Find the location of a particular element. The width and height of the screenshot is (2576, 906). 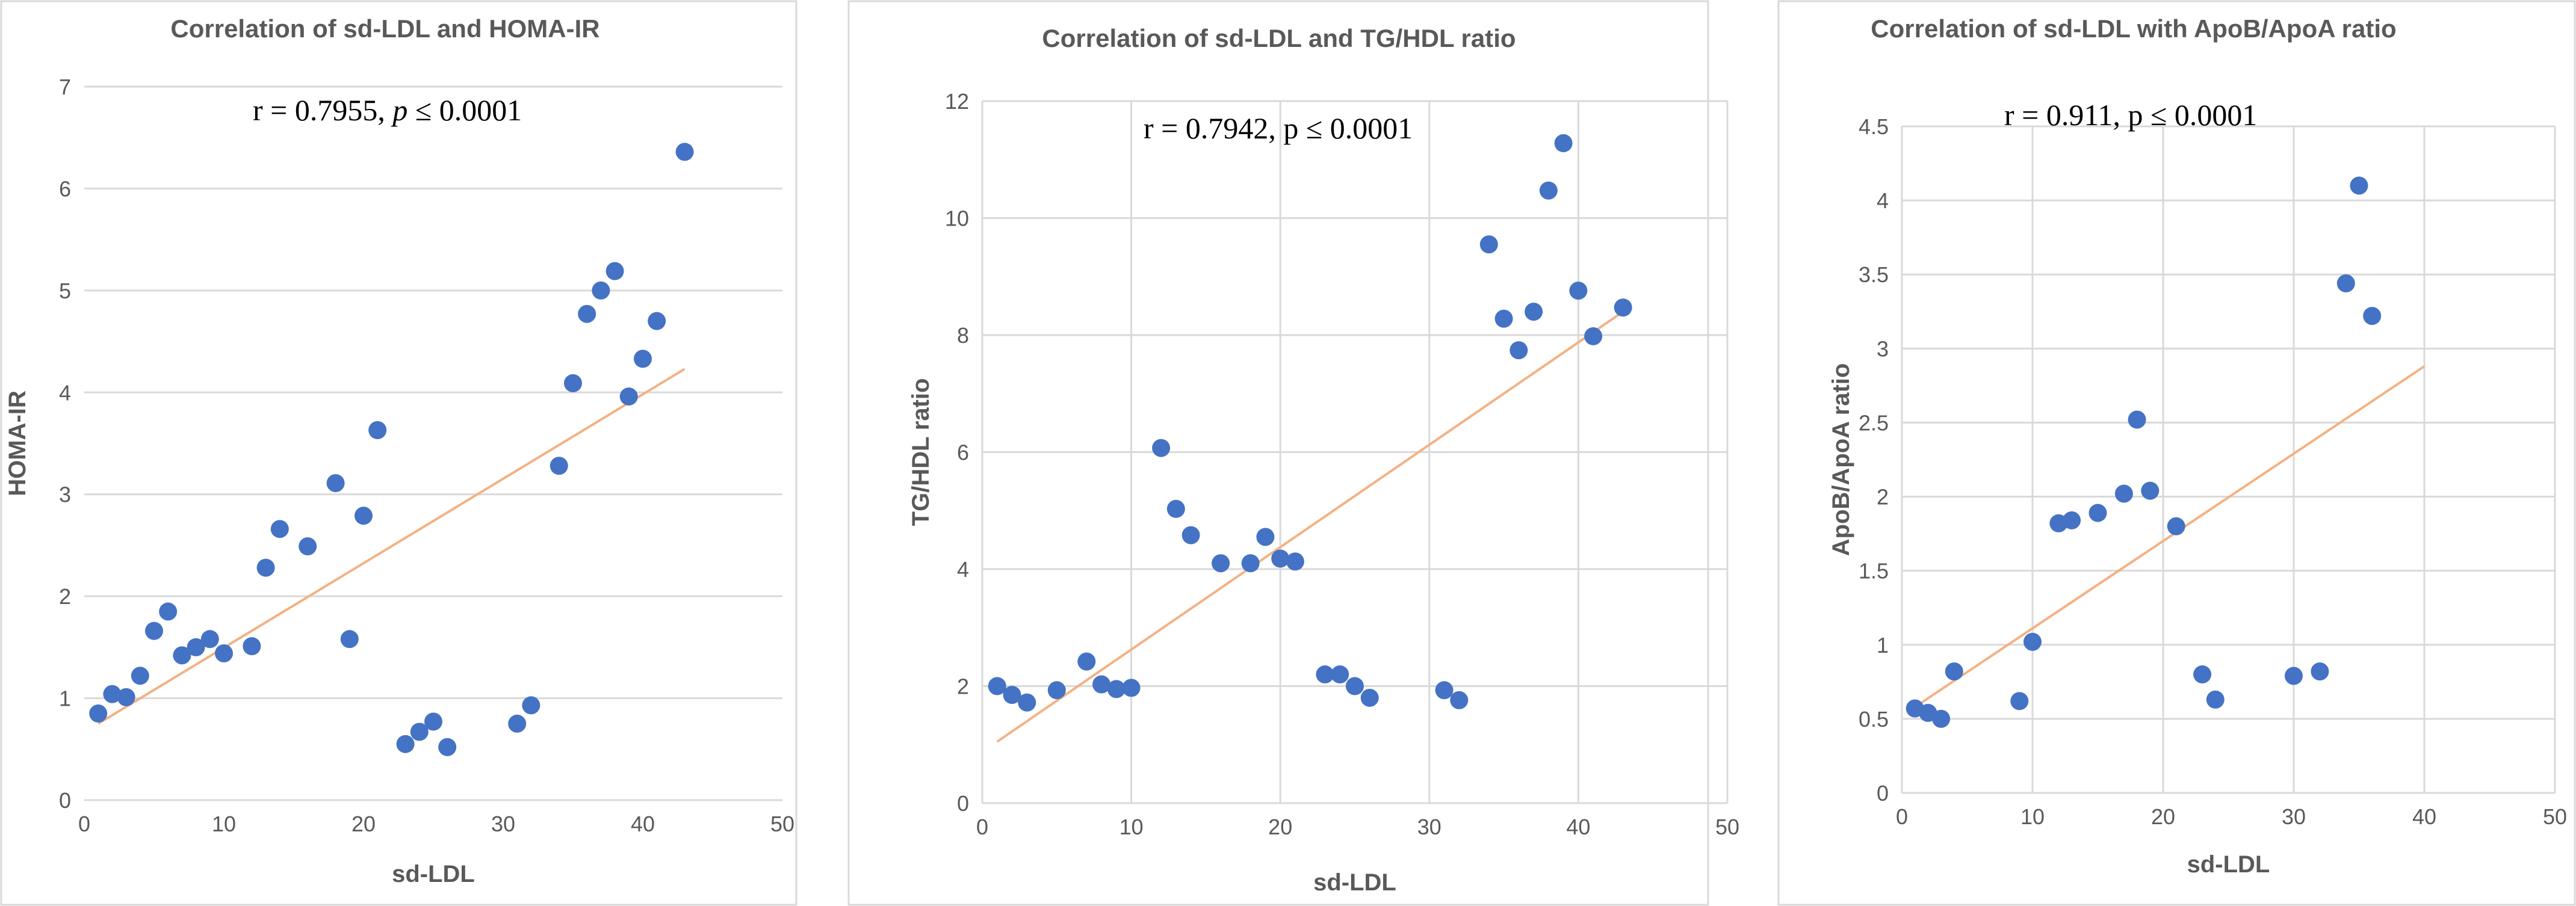

correlation-annotation: r = 0.7942, p ≤ 0.0001 is located at coordinates (1278, 128).